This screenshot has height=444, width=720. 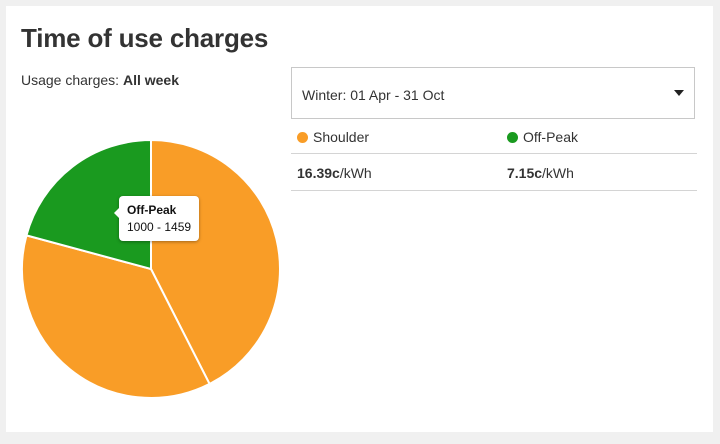 I want to click on usage-charges-value: All week, so click(x=150, y=80).